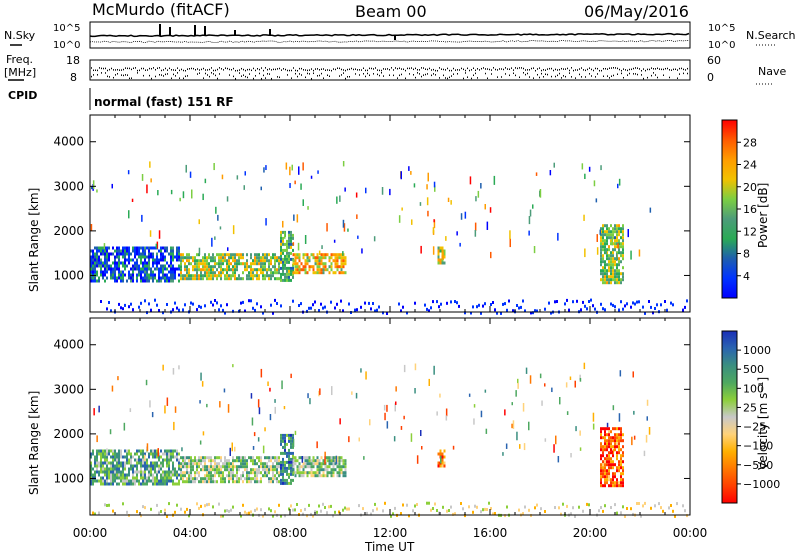 The height and width of the screenshot is (554, 800). Describe the element at coordinates (22, 95) in the screenshot. I see `cpid-label: CPID` at that location.